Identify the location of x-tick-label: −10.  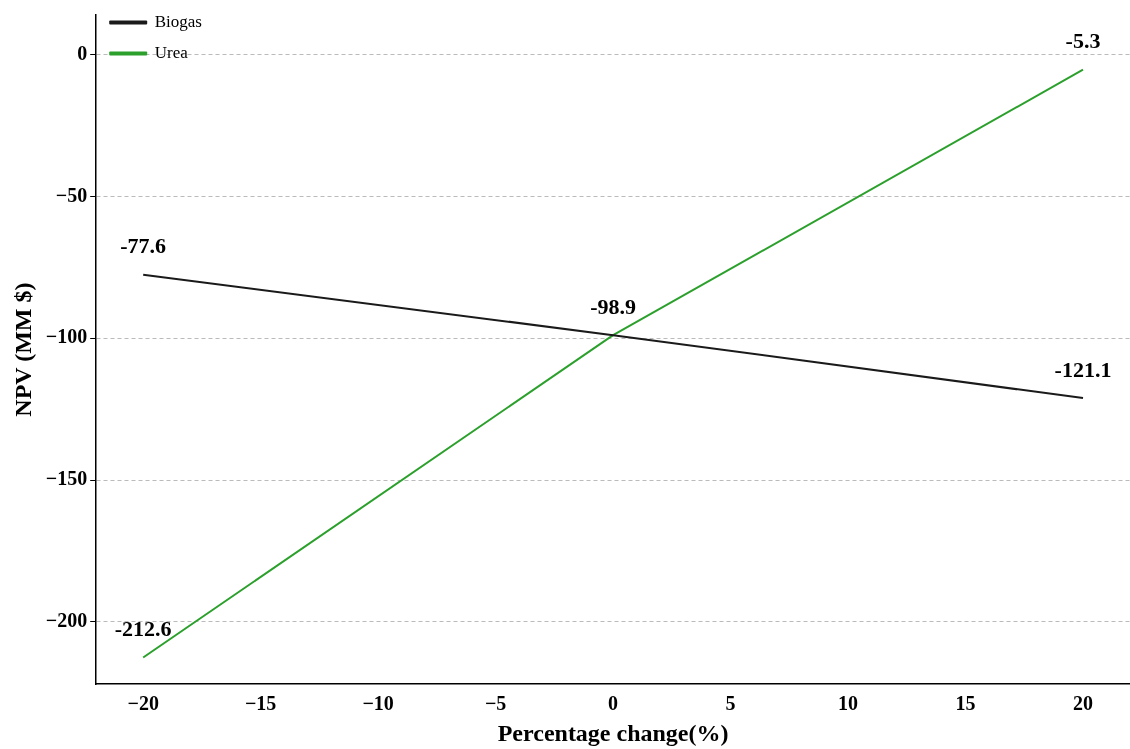
(378, 703).